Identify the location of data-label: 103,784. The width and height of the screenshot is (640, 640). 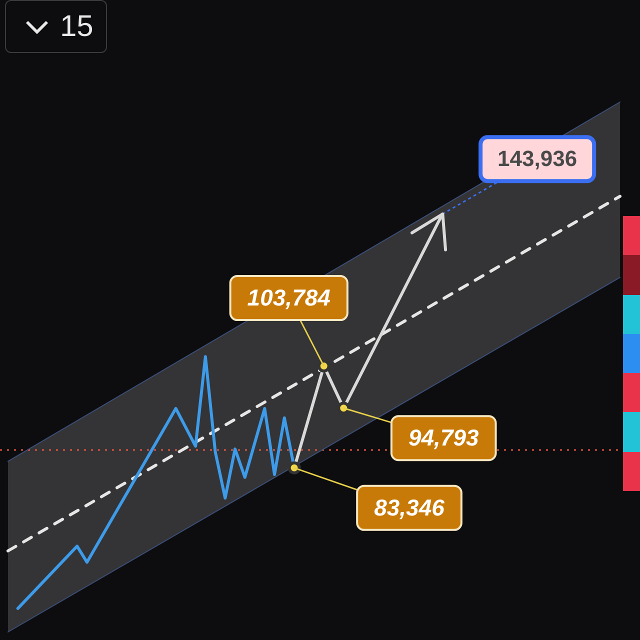
(289, 297).